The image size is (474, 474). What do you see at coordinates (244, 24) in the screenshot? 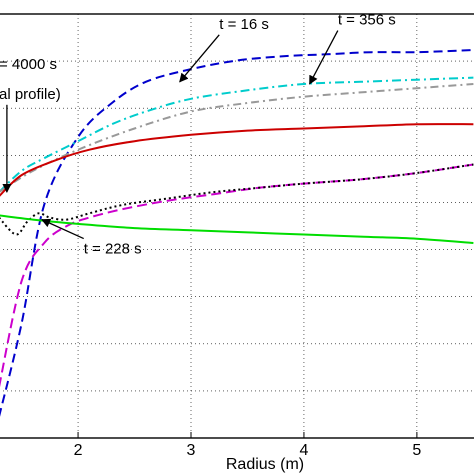
I see `annotation-label-0: t = 16 s` at bounding box center [244, 24].